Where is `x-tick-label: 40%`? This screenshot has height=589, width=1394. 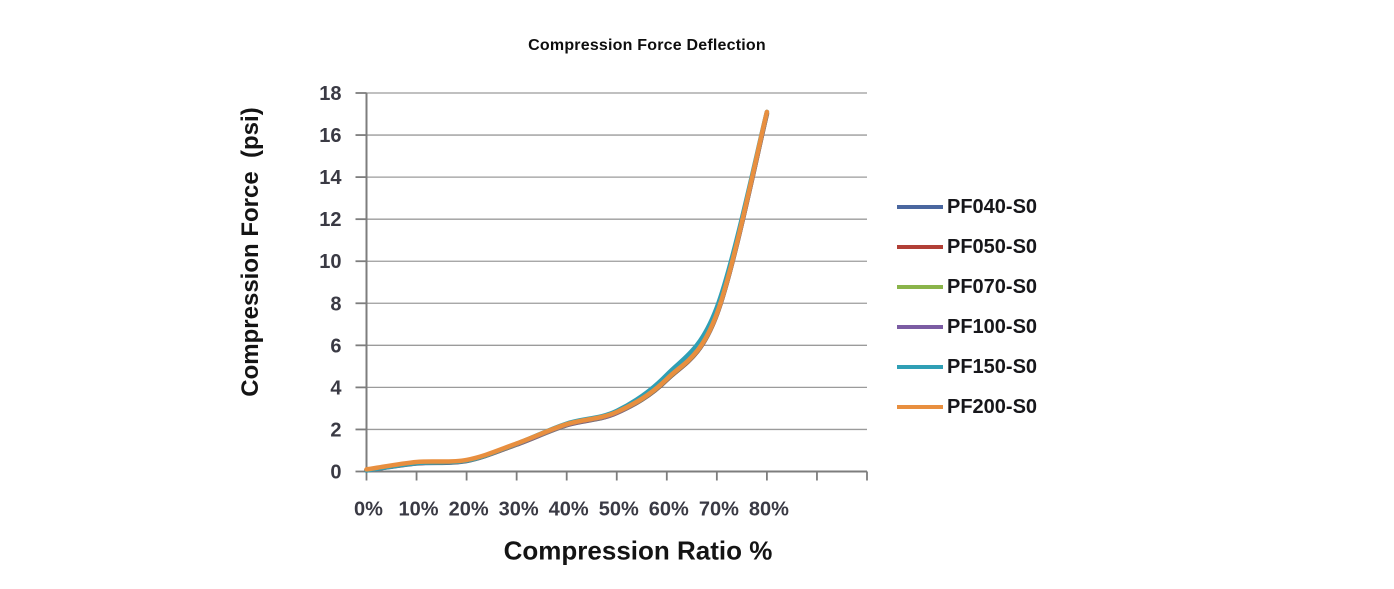
x-tick-label: 40% is located at coordinates (569, 510).